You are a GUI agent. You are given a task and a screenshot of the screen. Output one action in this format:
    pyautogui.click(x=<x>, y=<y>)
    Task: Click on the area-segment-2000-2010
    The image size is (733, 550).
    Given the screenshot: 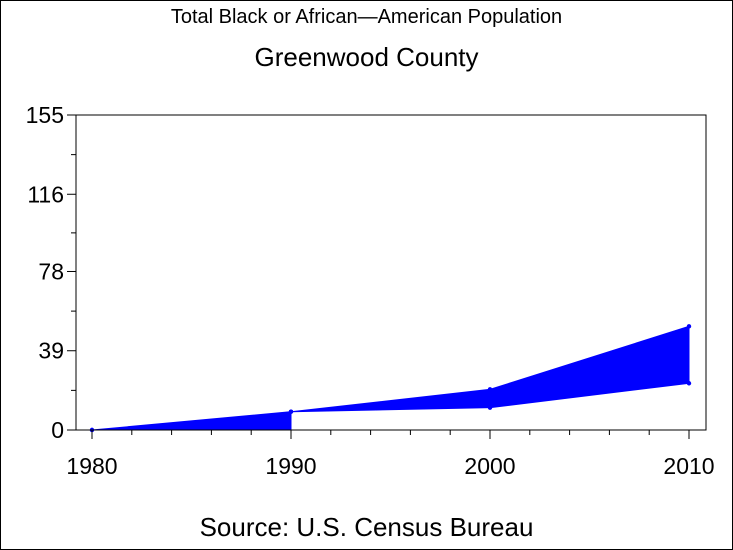 What is the action you would take?
    pyautogui.click(x=589, y=367)
    